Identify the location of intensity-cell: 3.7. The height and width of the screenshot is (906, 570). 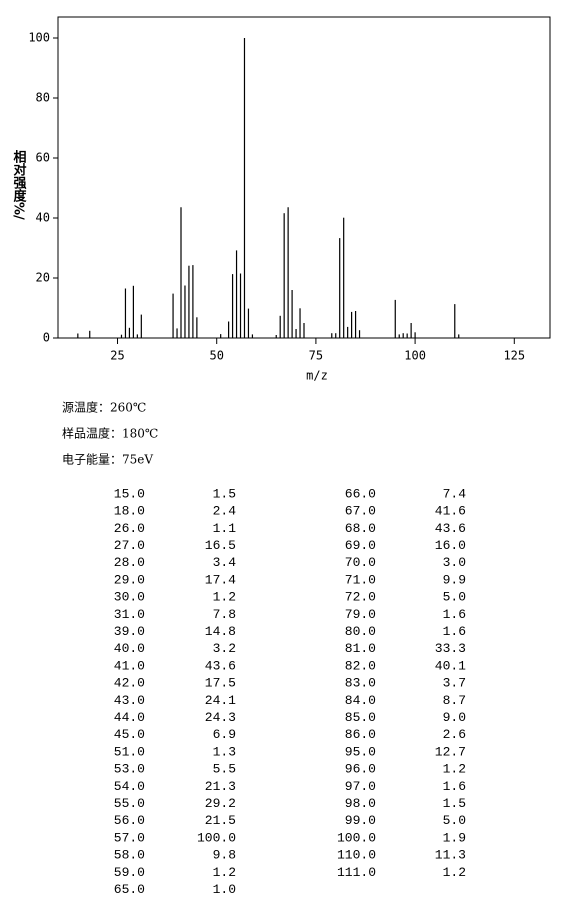
(454, 683).